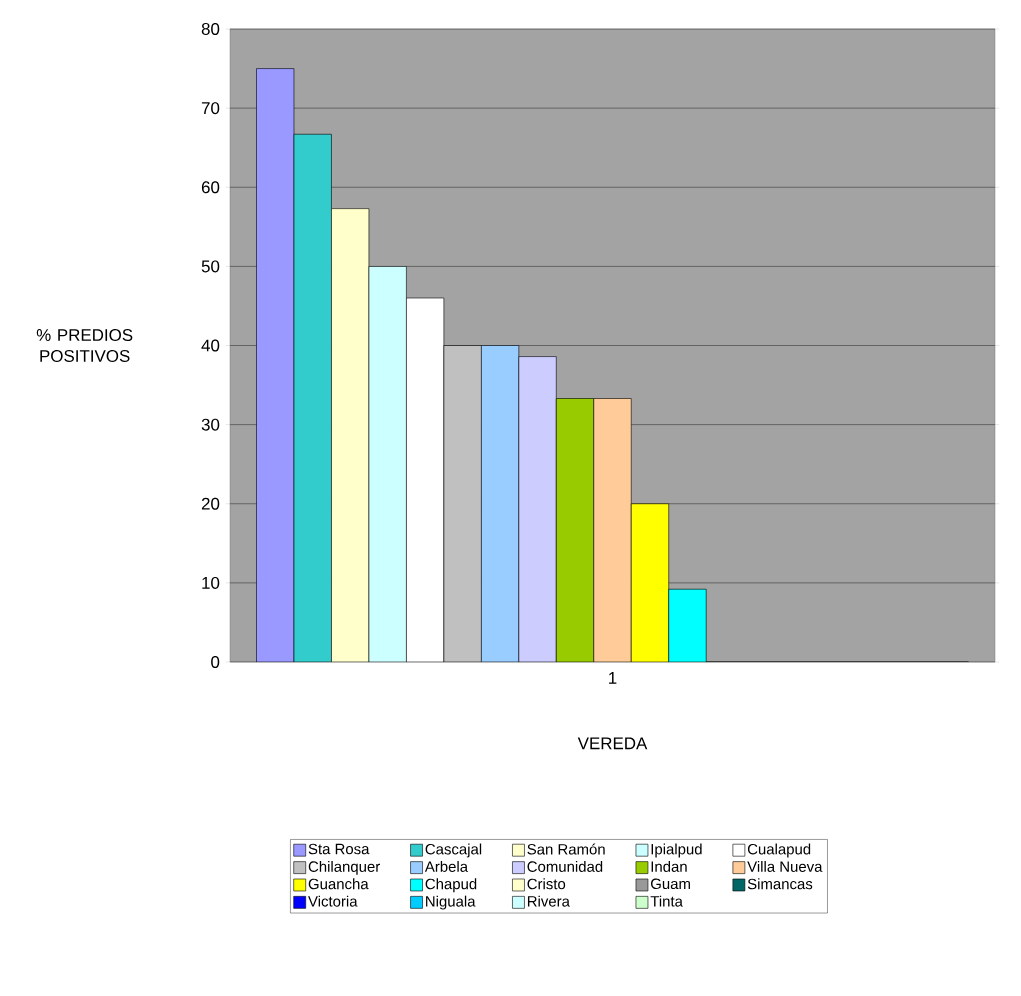 Image resolution: width=1021 pixels, height=996 pixels. Describe the element at coordinates (210, 187) in the screenshot. I see `y-tick-label: 60` at that location.